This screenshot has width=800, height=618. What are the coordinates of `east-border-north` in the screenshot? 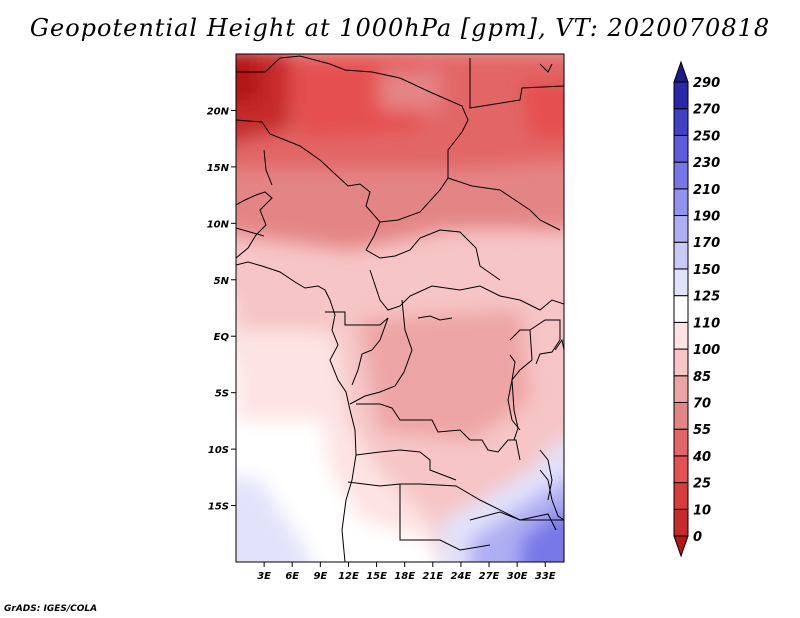 It's located at (541, 305).